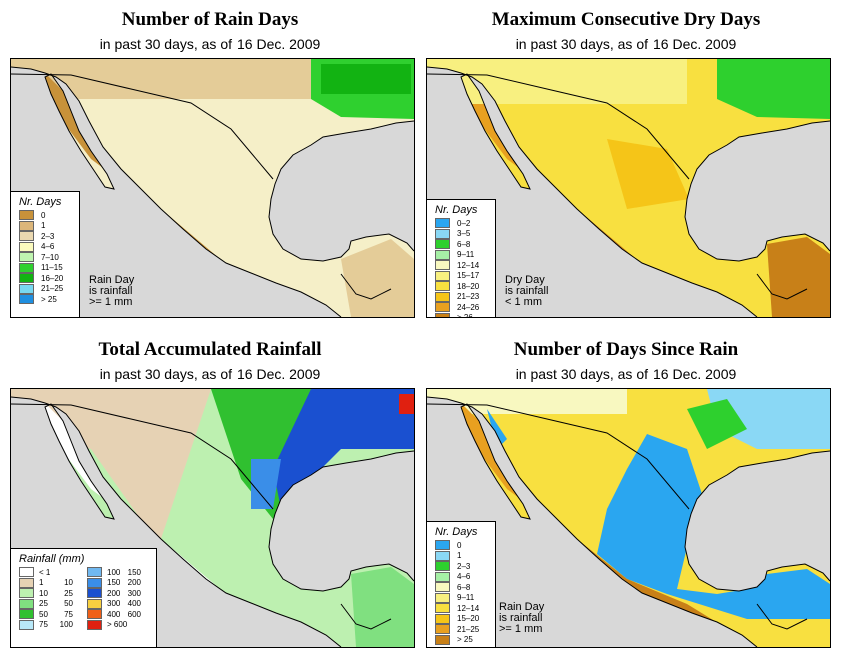 Image resolution: width=846 pixels, height=658 pixels. What do you see at coordinates (124, 572) in the screenshot?
I see `total-rainfall-legend-label: 100 150` at bounding box center [124, 572].